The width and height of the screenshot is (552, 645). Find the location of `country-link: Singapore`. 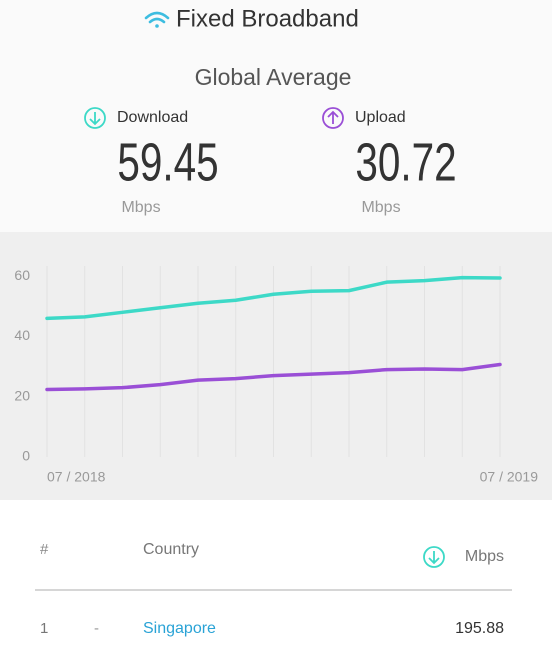

country-link: Singapore is located at coordinates (179, 628).